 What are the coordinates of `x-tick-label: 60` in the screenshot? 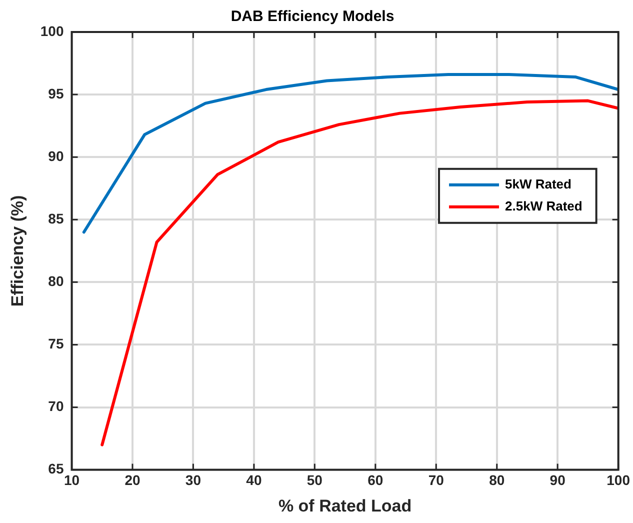 It's located at (376, 480).